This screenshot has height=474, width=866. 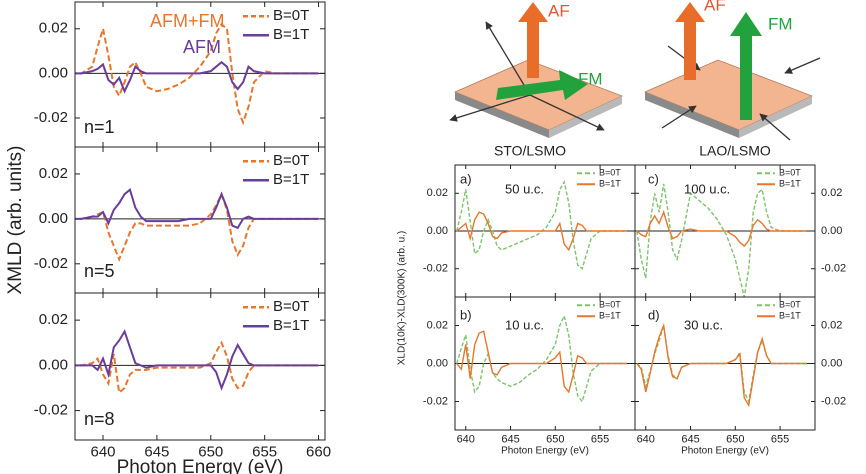 I want to click on diagram-caption: STO/LSMO, so click(x=530, y=151).